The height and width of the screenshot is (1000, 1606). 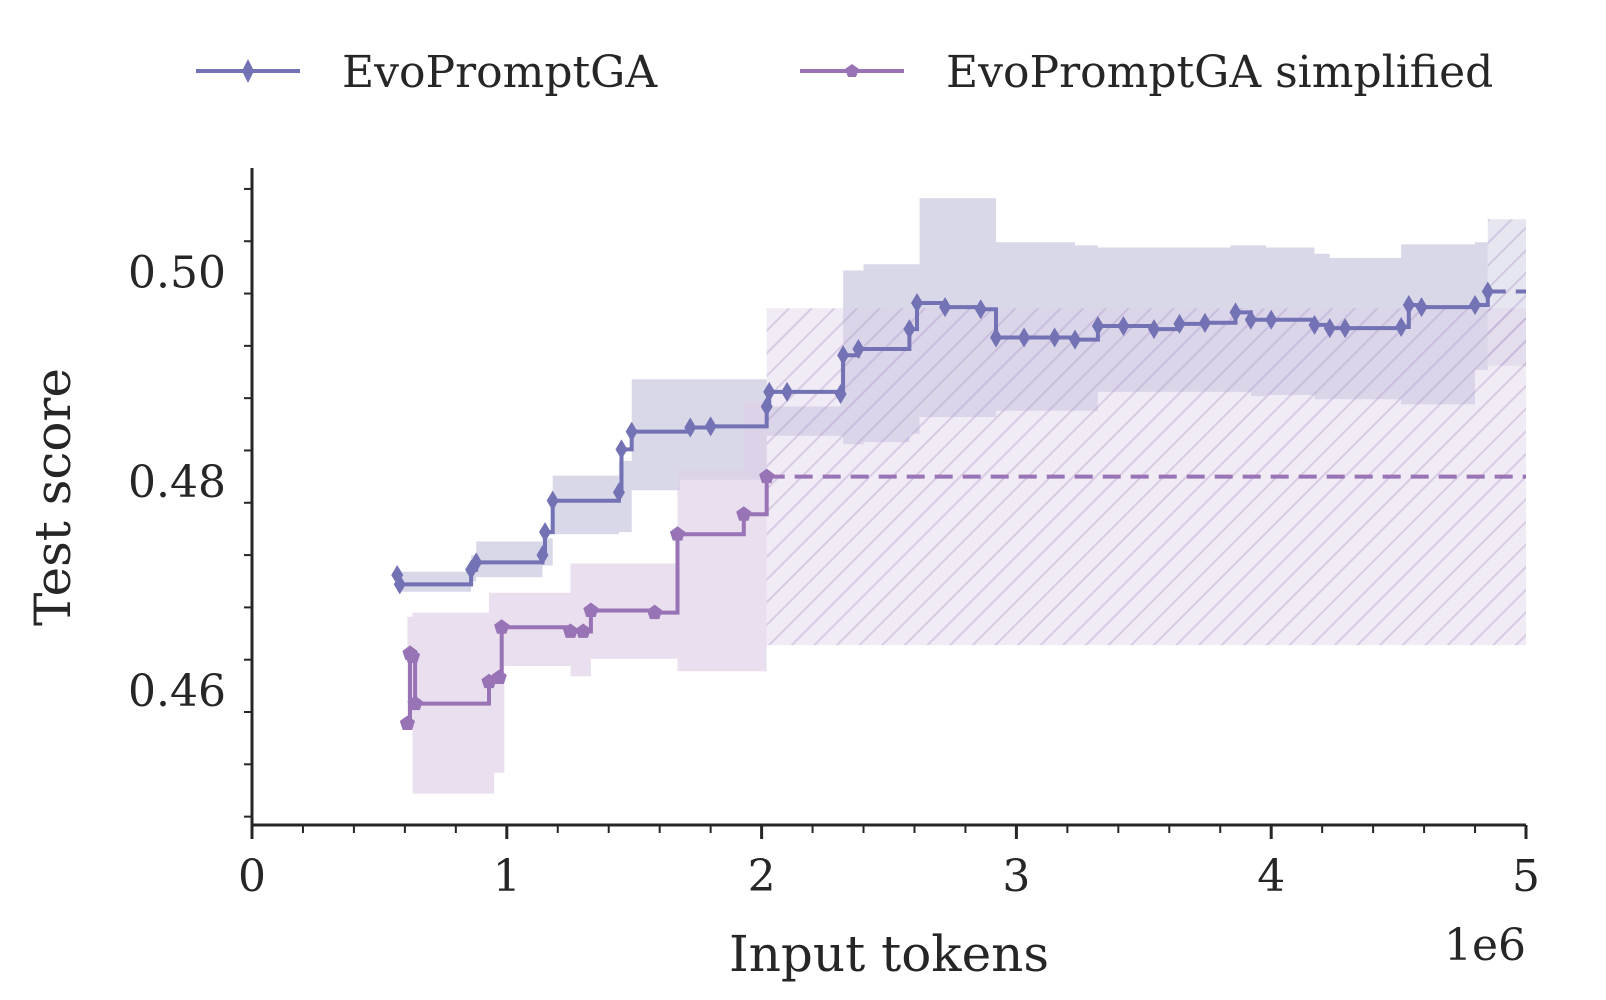 I want to click on legend-label-series-1: EvoPromptGA simplified, so click(x=1219, y=72).